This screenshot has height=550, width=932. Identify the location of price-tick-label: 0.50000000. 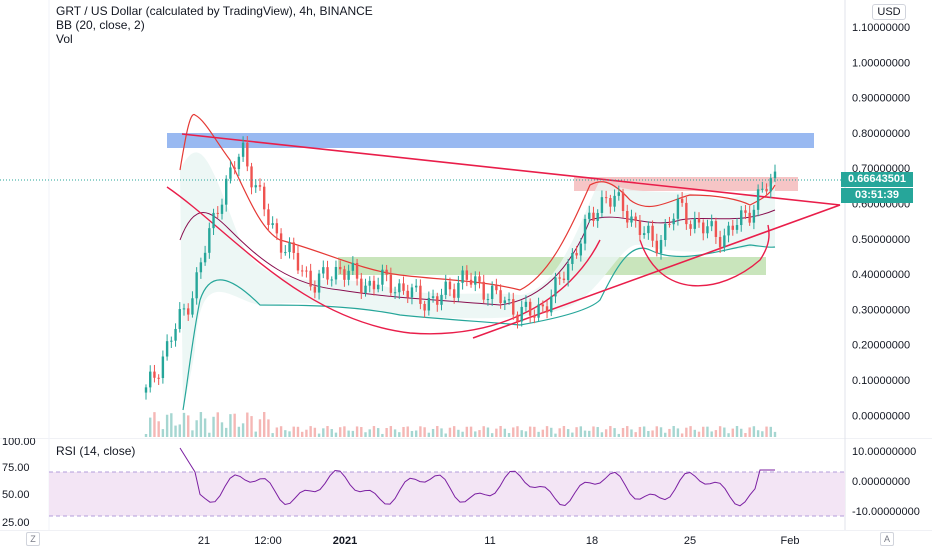
(881, 240).